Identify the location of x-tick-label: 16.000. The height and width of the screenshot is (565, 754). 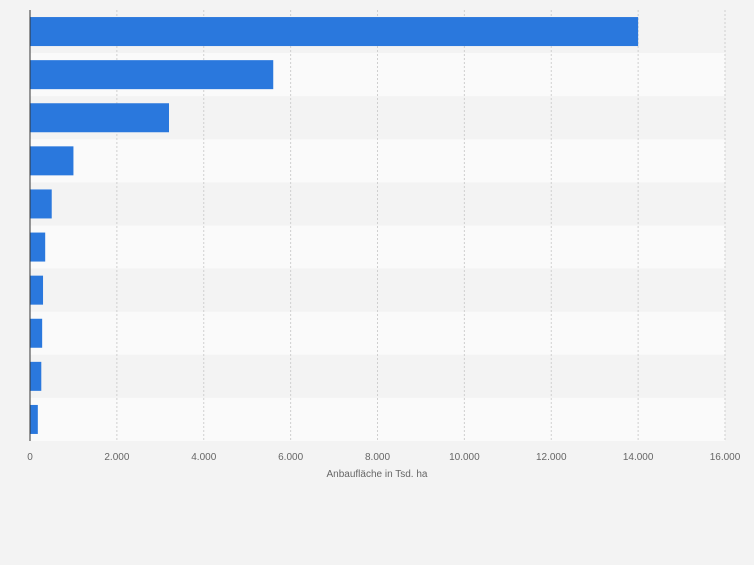
(725, 457).